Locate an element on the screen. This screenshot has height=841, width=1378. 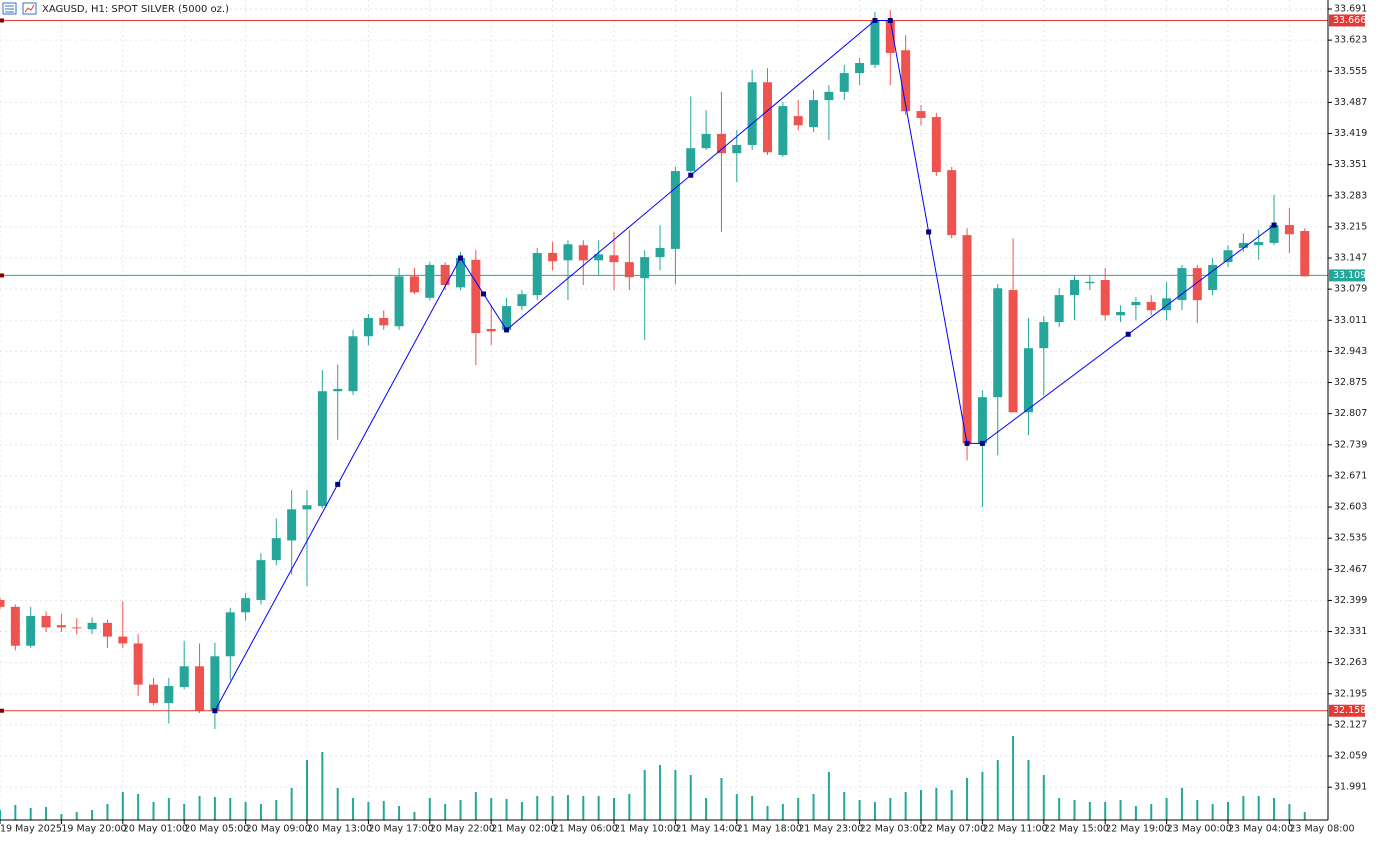
y-tick-label: 33.487 is located at coordinates (1350, 102).